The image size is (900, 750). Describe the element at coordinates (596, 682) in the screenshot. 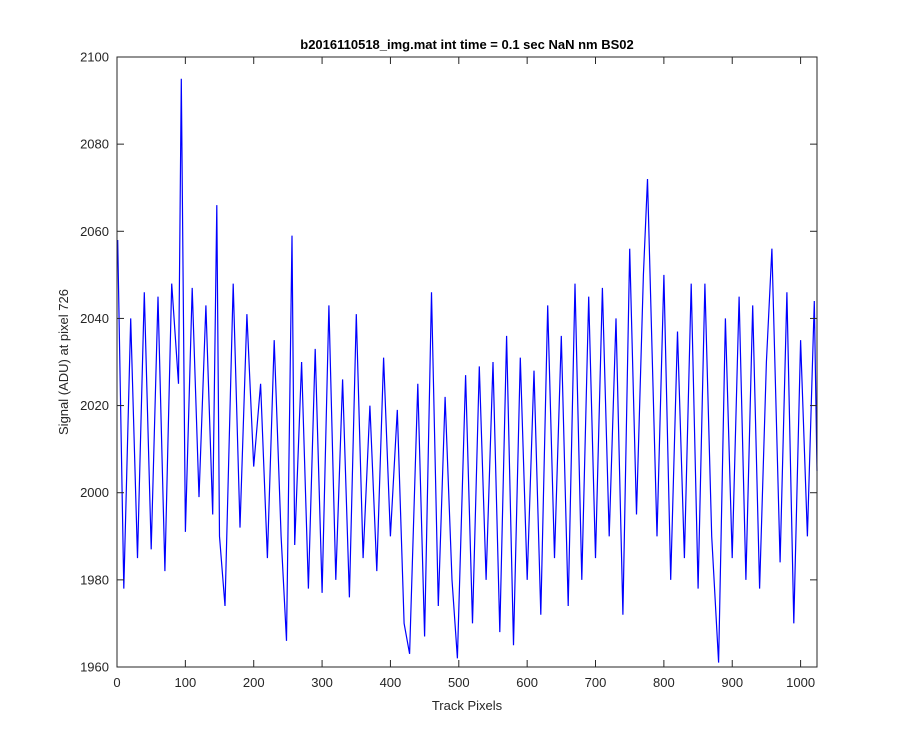

I see `x-tick-label: 700` at that location.